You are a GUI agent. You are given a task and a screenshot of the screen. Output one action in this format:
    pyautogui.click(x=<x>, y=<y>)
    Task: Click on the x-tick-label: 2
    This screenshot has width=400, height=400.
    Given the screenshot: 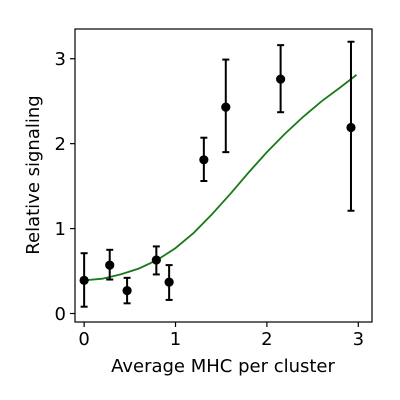 What is the action you would take?
    pyautogui.click(x=266, y=339)
    